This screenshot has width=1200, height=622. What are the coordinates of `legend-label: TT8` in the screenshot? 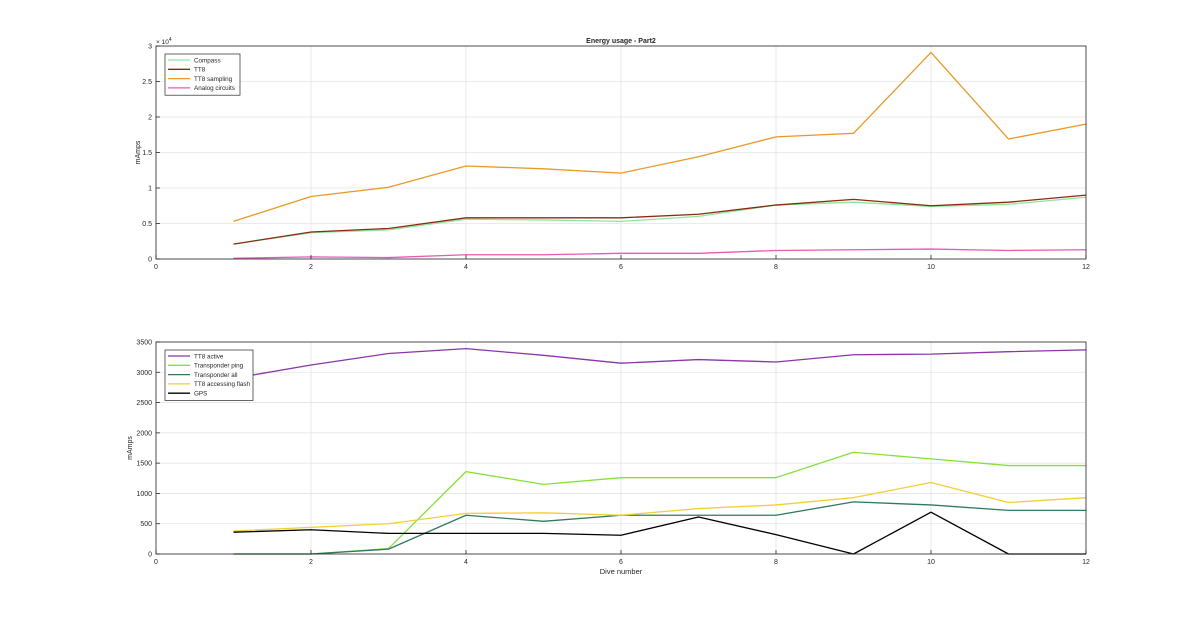 It's located at (200, 70).